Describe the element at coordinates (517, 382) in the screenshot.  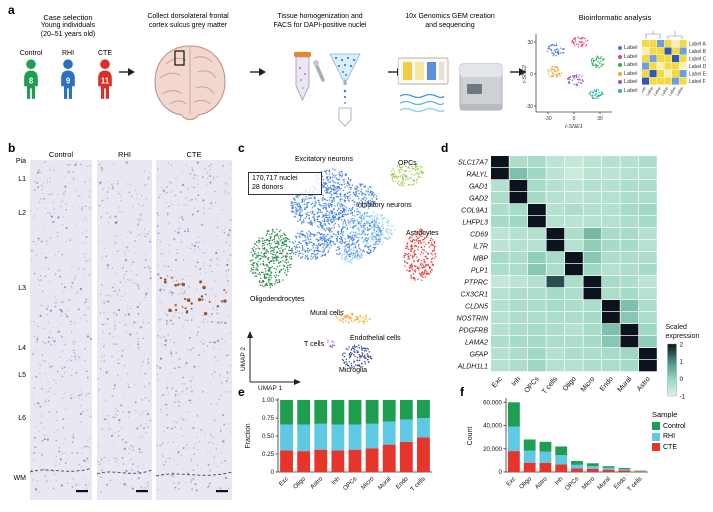
I see `celltype-column-label: Inh` at that location.